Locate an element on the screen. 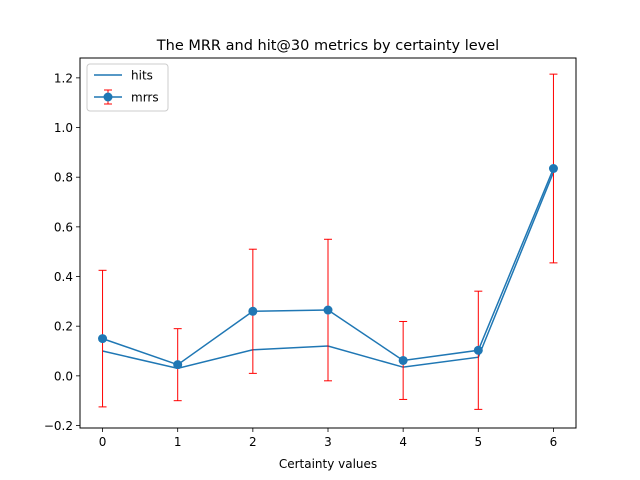  x-tick-label: 3 is located at coordinates (328, 442).